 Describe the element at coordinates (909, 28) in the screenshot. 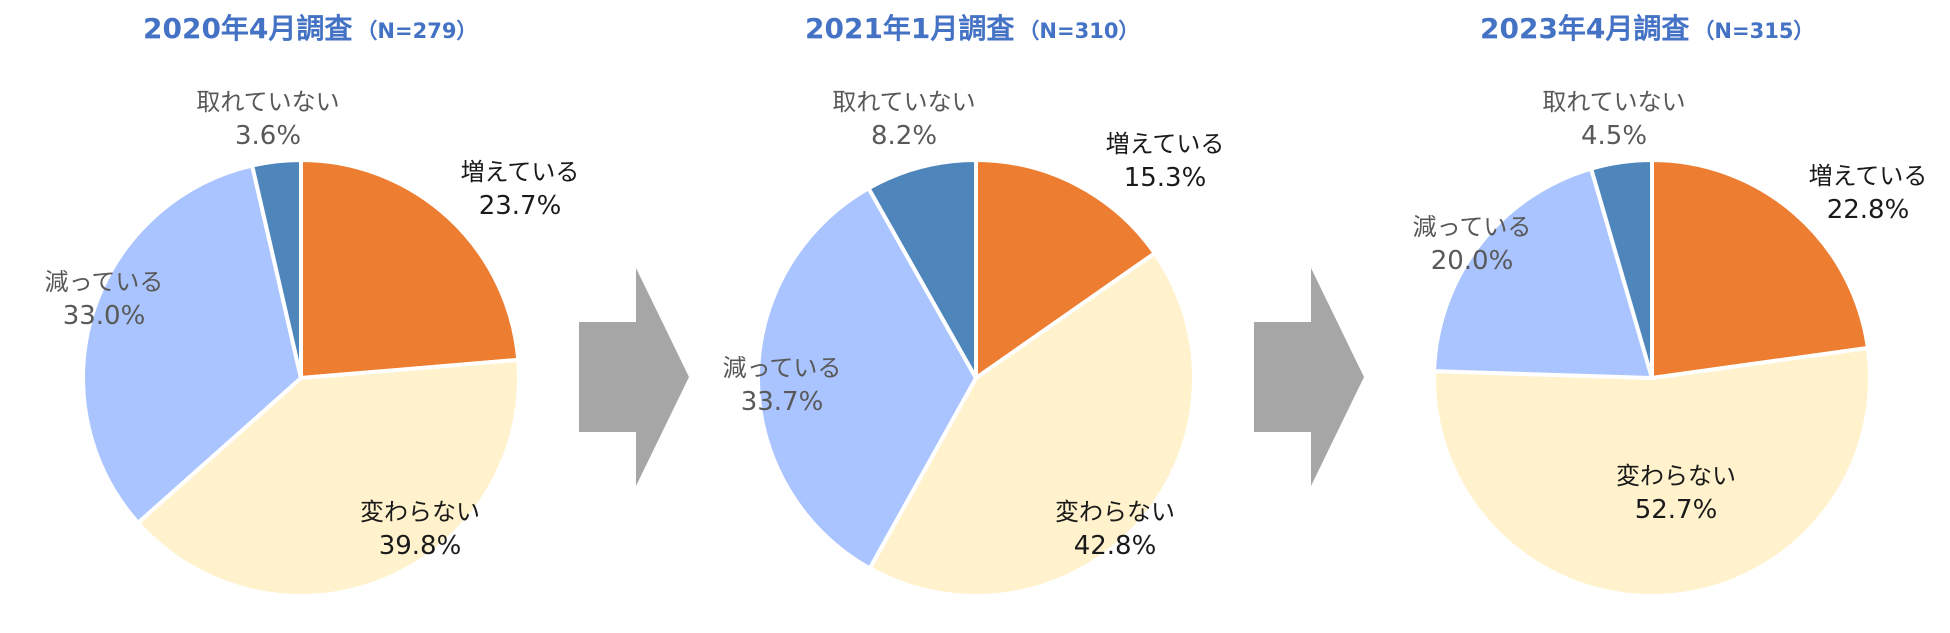

I see `chart-title-main: 2021年1月調査` at that location.